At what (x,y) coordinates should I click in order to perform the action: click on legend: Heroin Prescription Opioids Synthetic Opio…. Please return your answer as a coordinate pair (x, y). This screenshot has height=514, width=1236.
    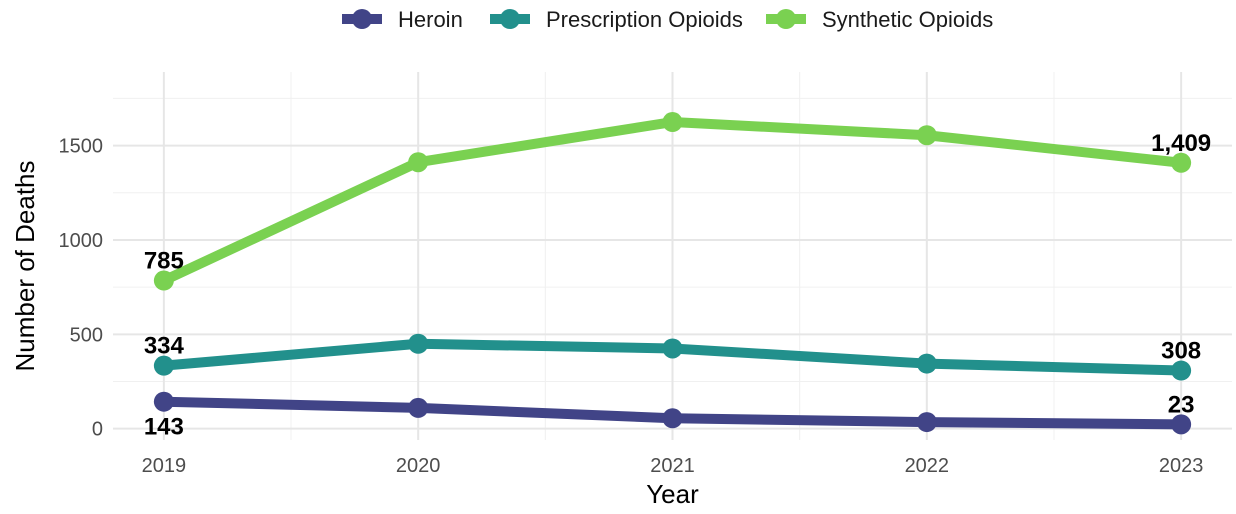
    Looking at the image, I should click on (667, 19).